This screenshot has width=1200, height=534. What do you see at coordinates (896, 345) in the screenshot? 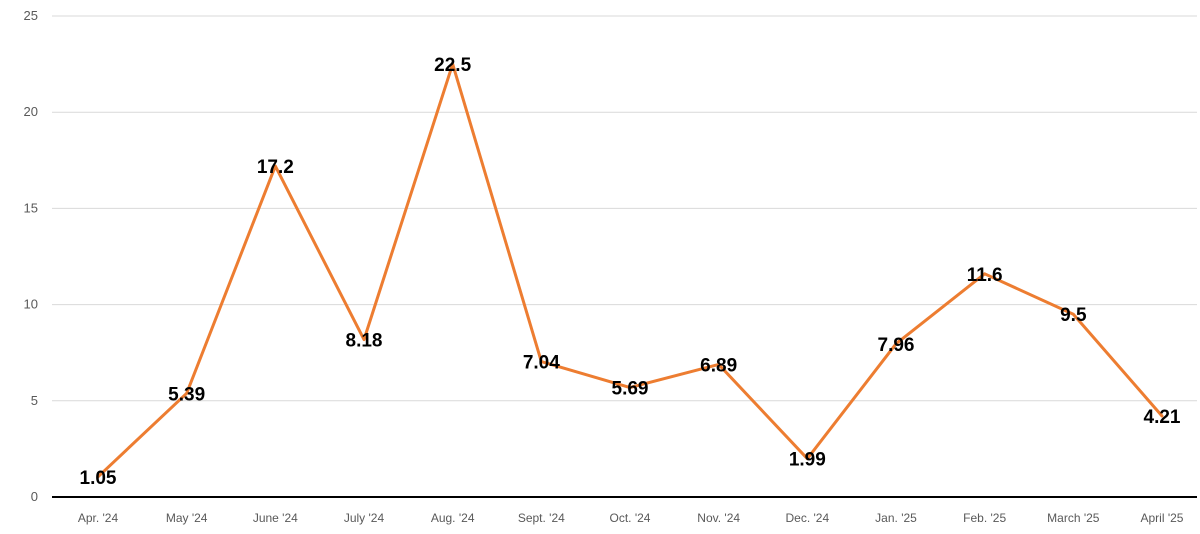
I see `data-label: 7.96` at bounding box center [896, 345].